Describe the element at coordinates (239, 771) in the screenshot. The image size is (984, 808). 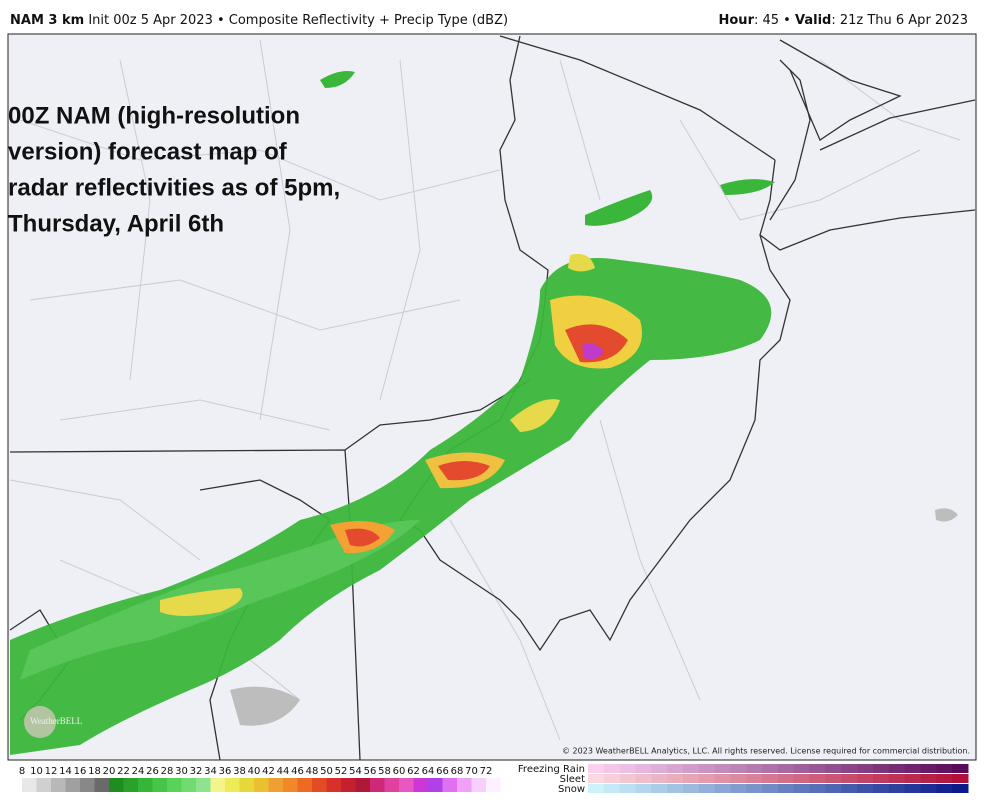
I see `scale-tick-label: 38` at that location.